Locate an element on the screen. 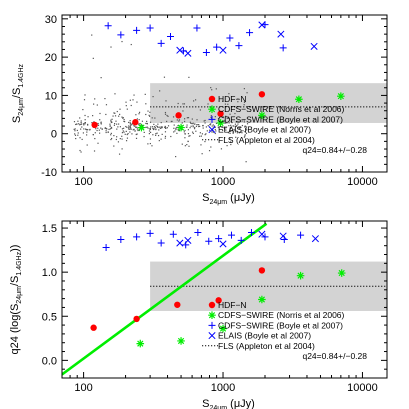 This screenshot has width=409, height=409. legend-entry-label: FLS (Appleton et al 2004) is located at coordinates (266, 346).